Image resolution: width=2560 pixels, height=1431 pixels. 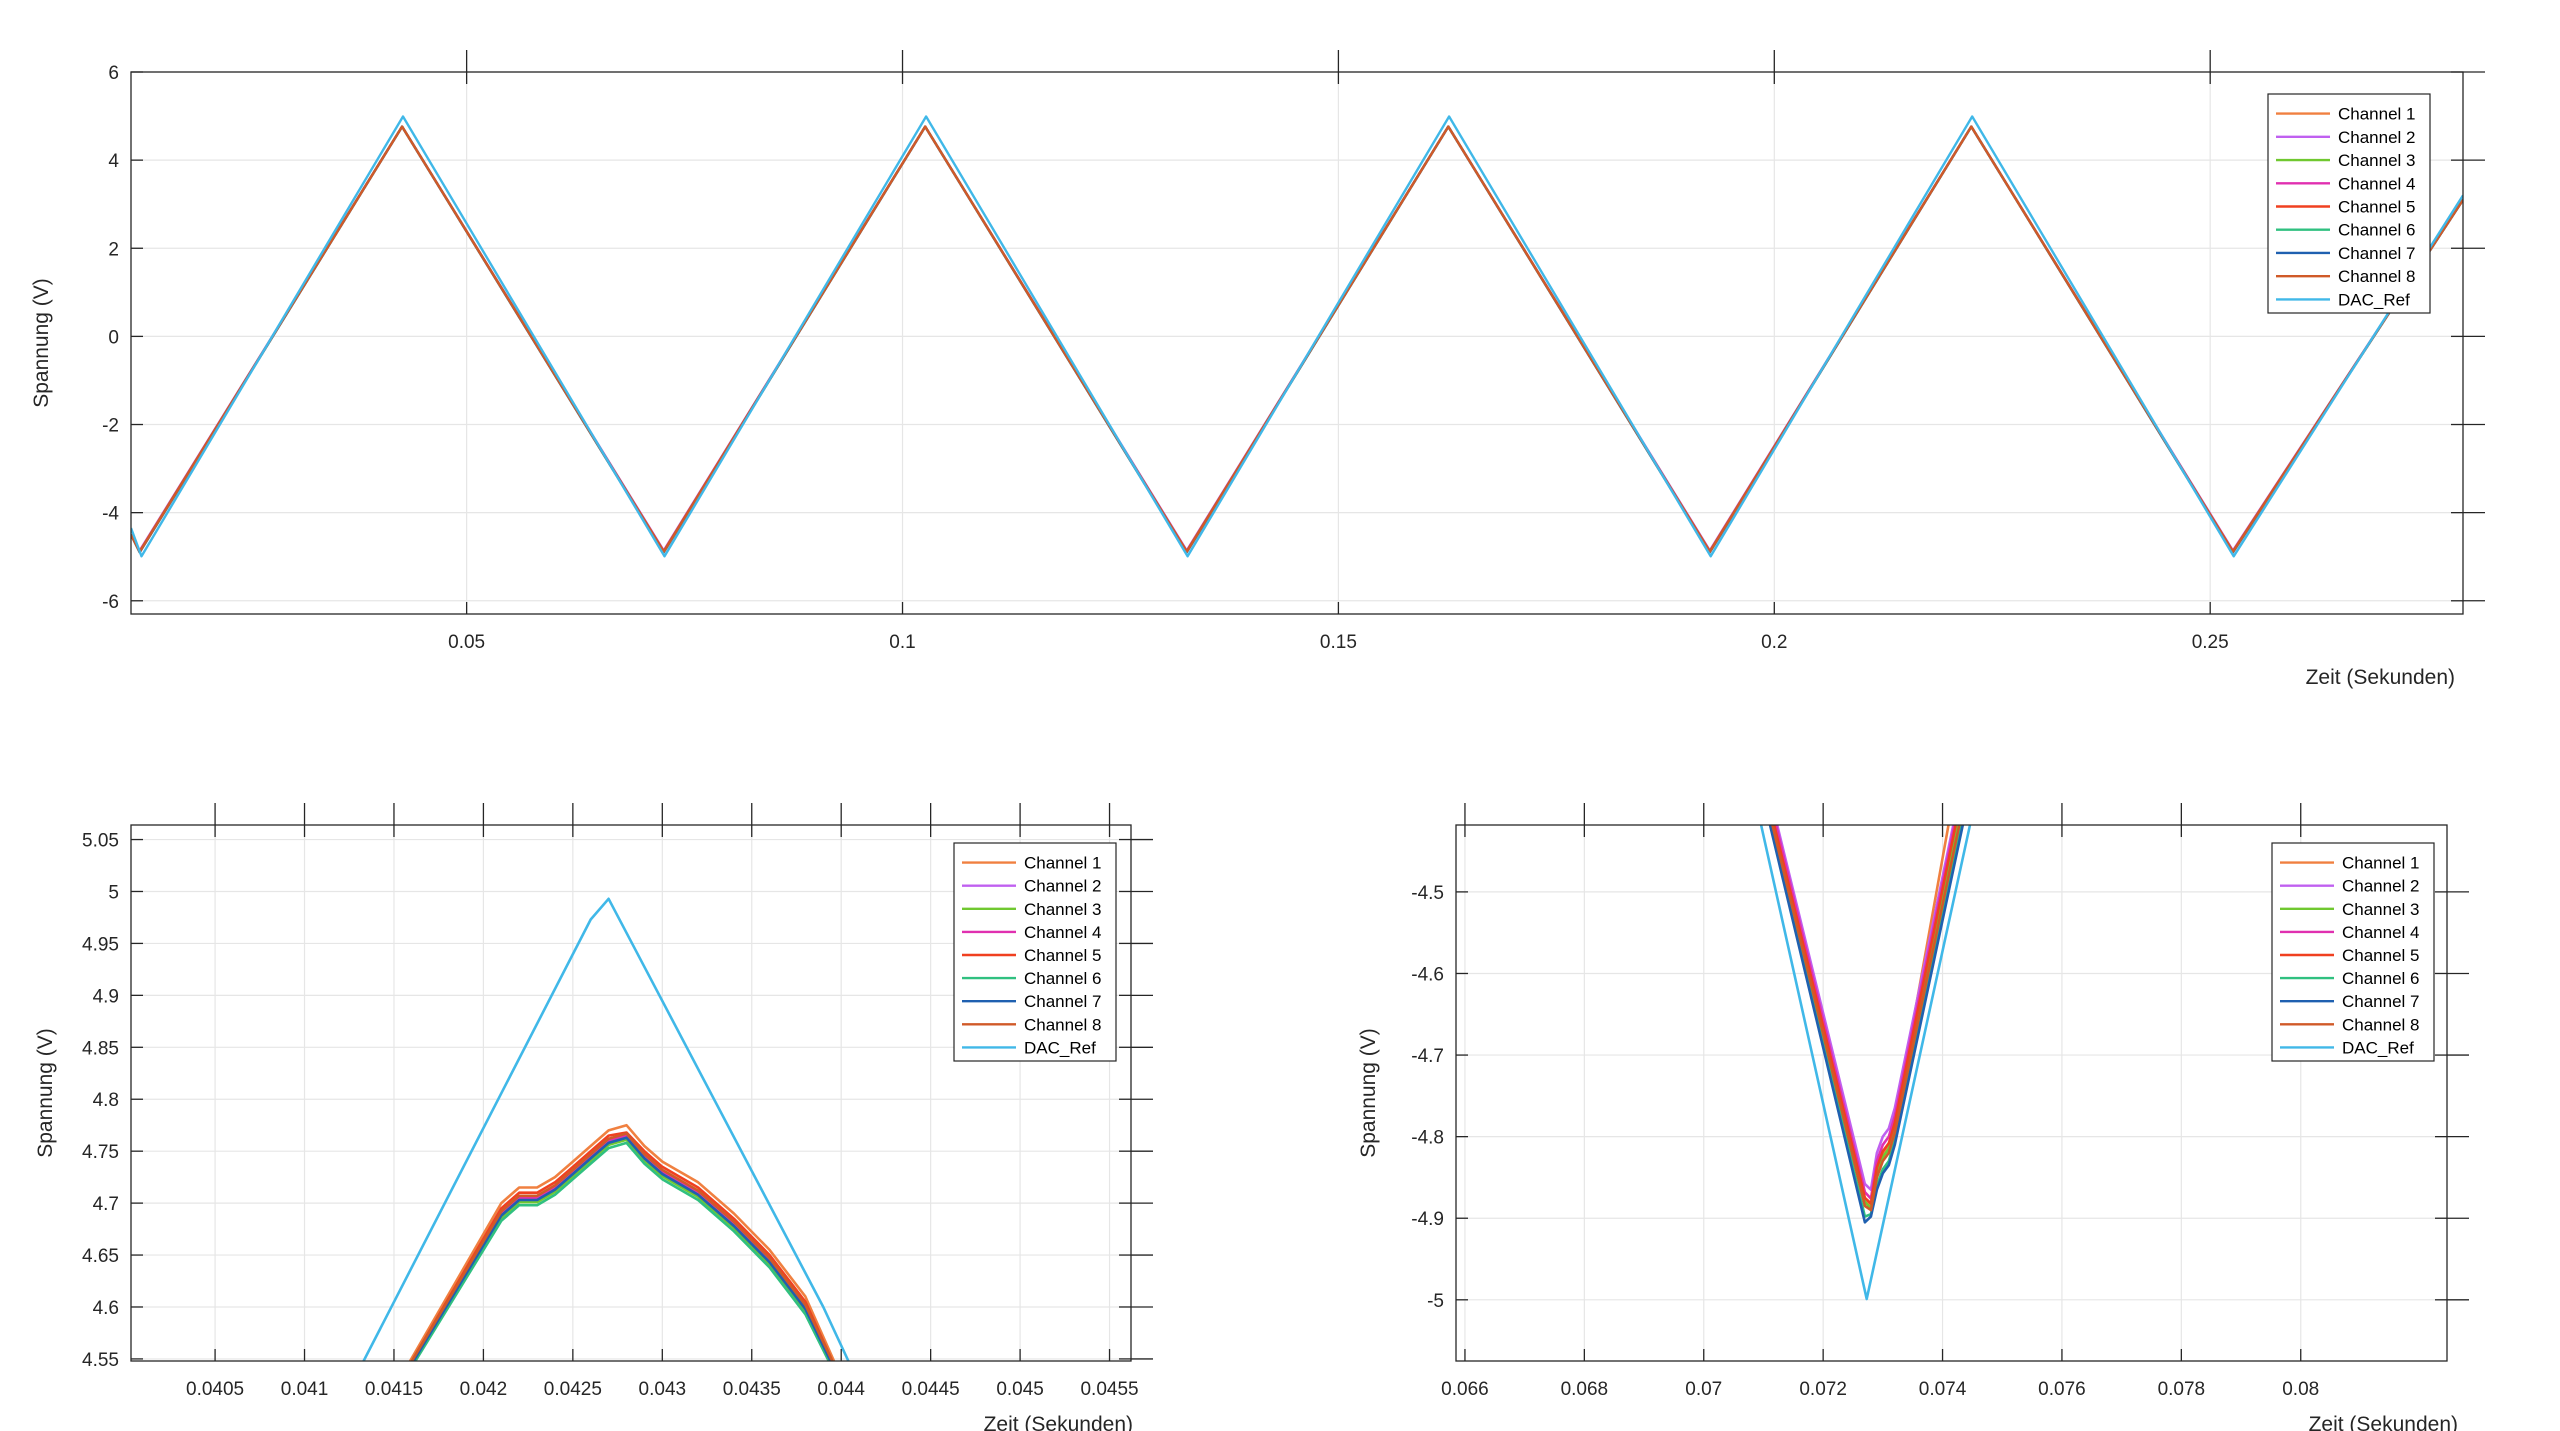 What do you see at coordinates (2062, 1389) in the screenshot?
I see `x-tick-label: 0.076` at bounding box center [2062, 1389].